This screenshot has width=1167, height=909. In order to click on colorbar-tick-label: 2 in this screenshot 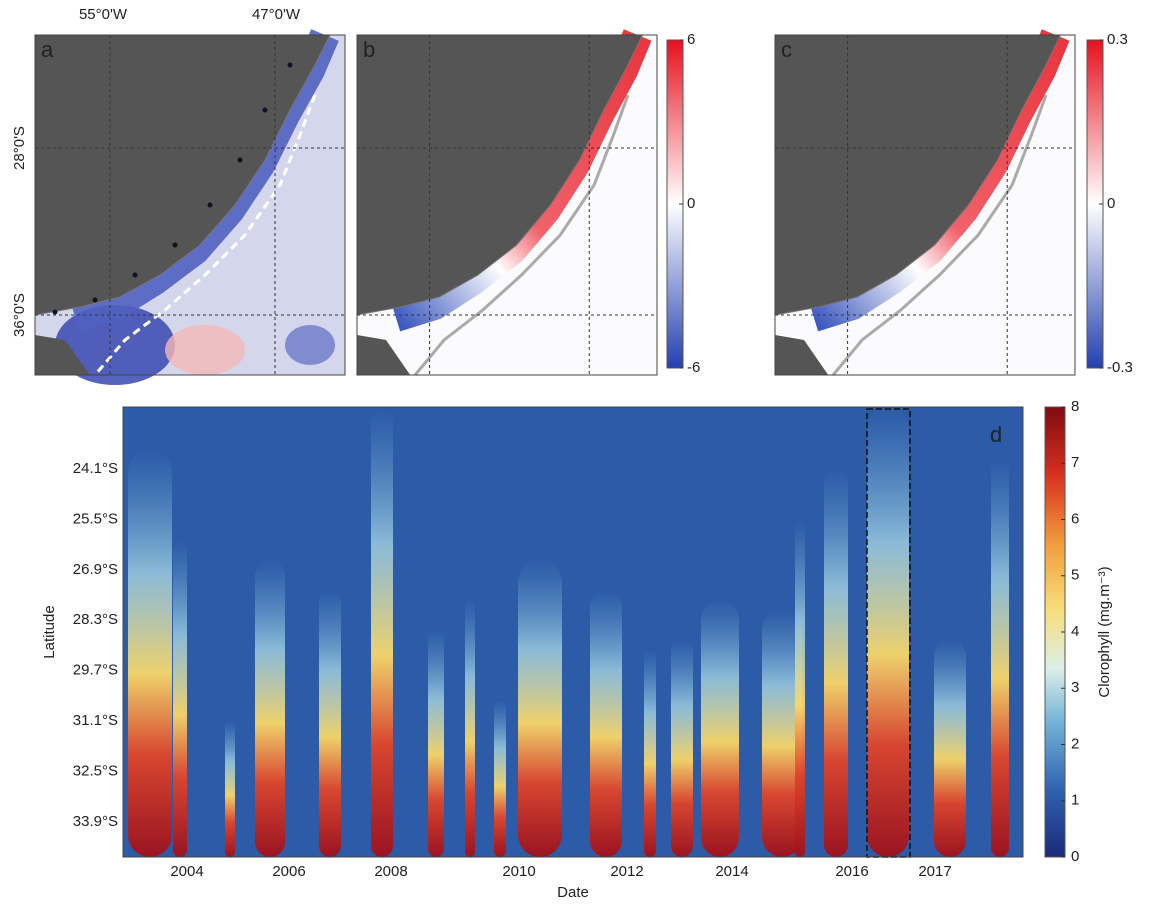, I will do `click(1075, 743)`.